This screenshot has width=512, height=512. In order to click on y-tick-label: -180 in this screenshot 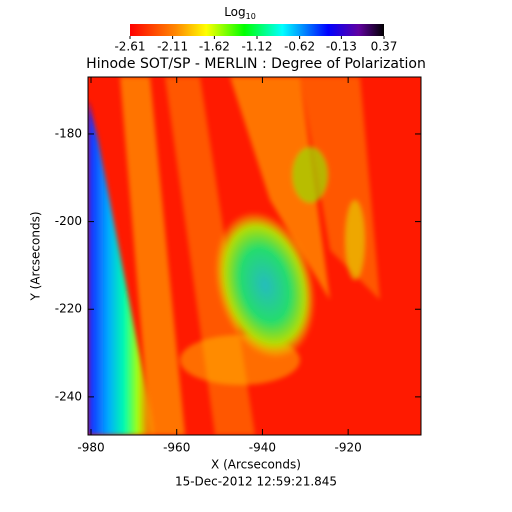, I will do `click(68, 133)`.